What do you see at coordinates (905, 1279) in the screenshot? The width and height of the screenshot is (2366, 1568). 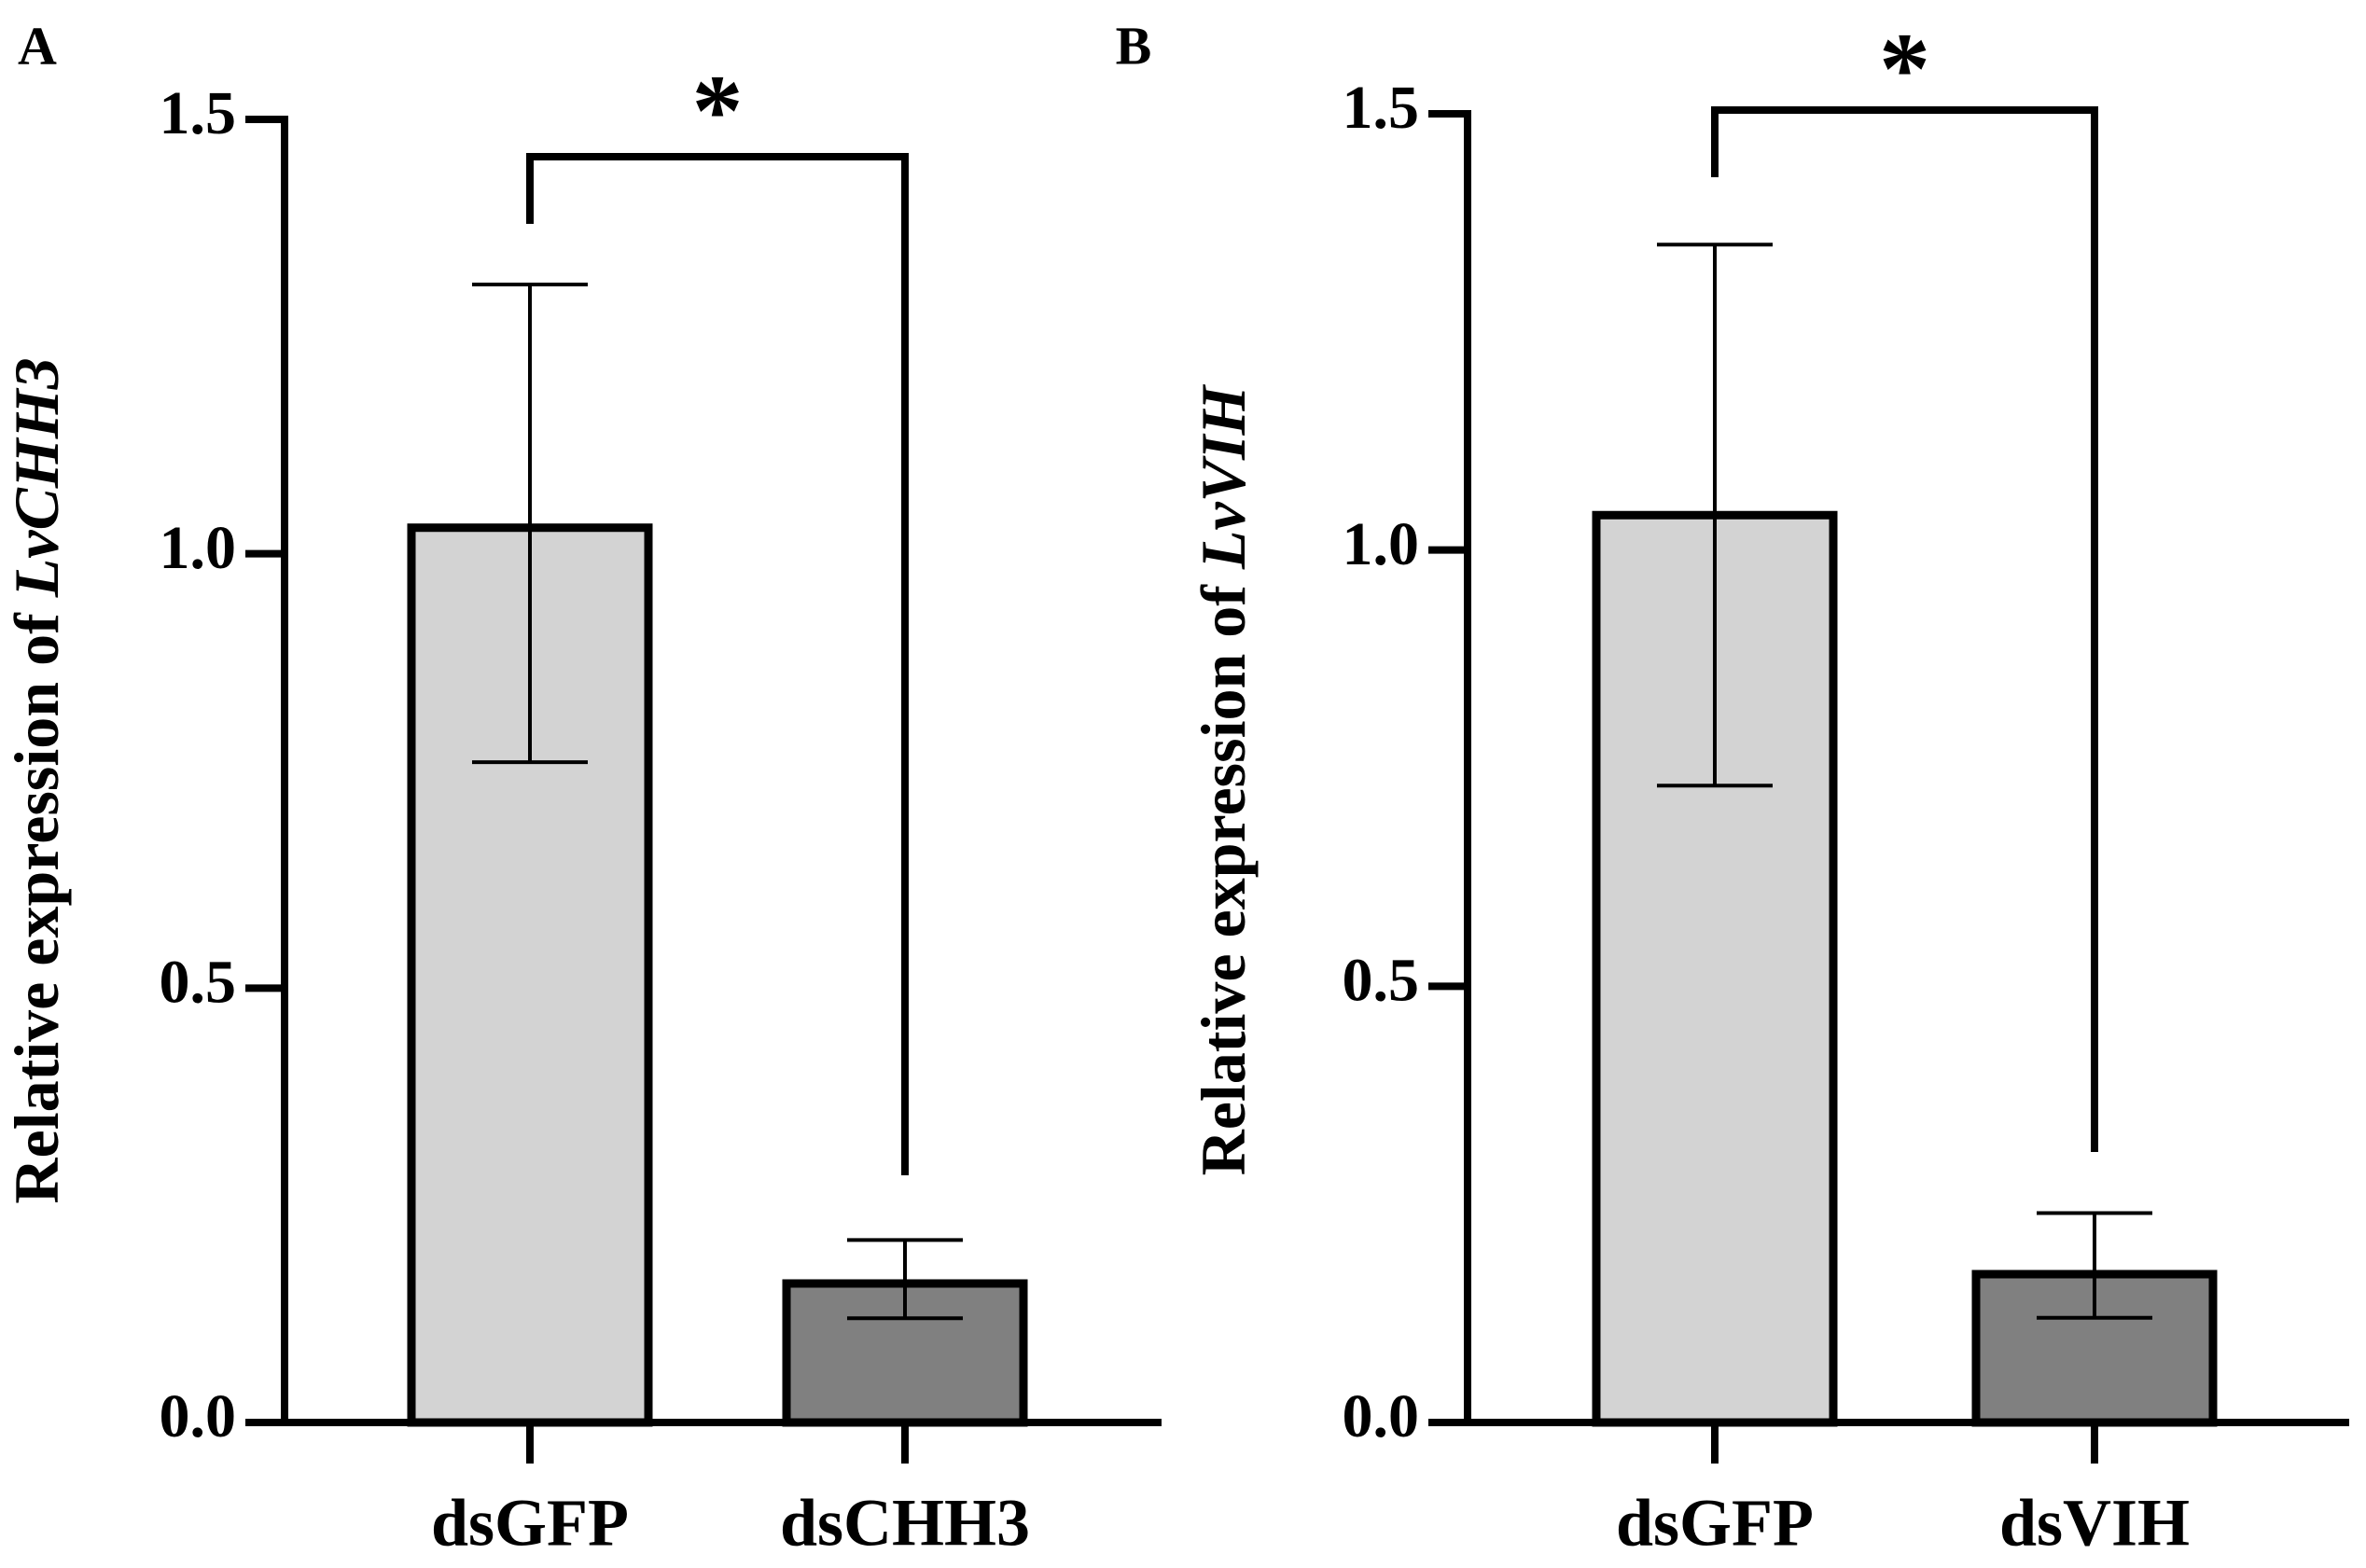 I see `error-bar-dsCHH3` at bounding box center [905, 1279].